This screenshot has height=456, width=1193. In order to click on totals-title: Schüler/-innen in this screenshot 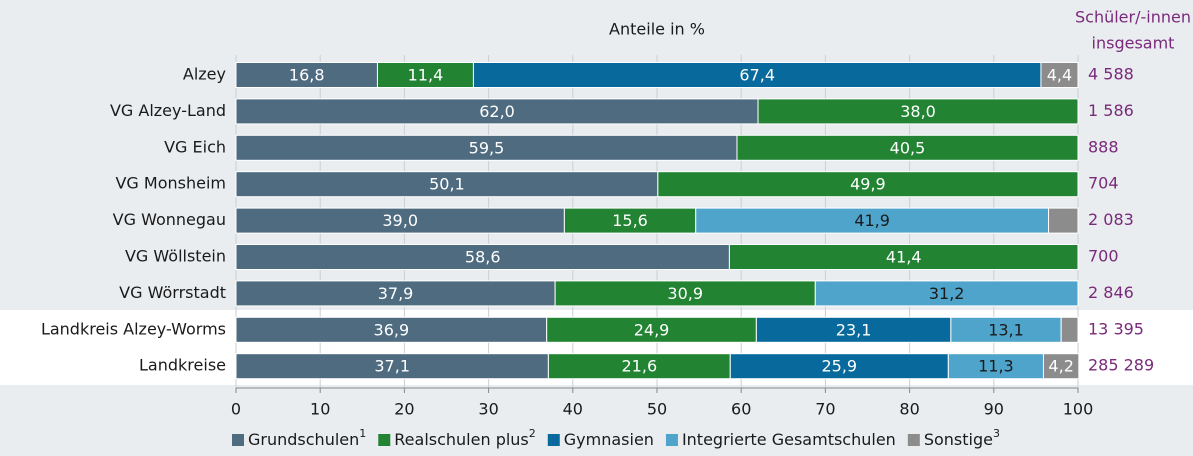, I will do `click(1133, 17)`.